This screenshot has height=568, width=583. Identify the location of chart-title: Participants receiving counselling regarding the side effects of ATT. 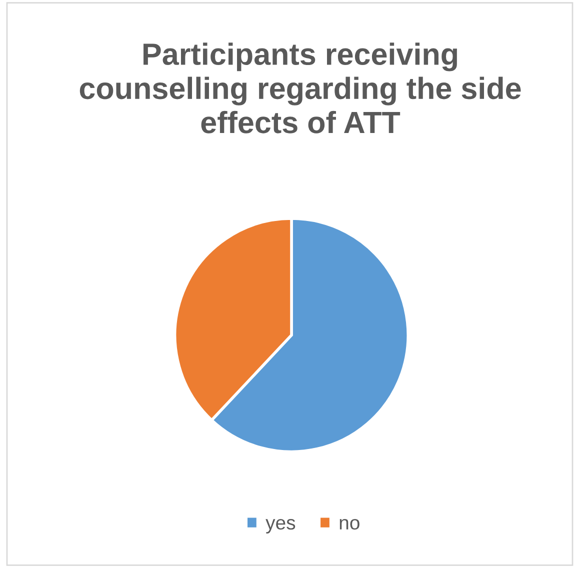
(300, 88).